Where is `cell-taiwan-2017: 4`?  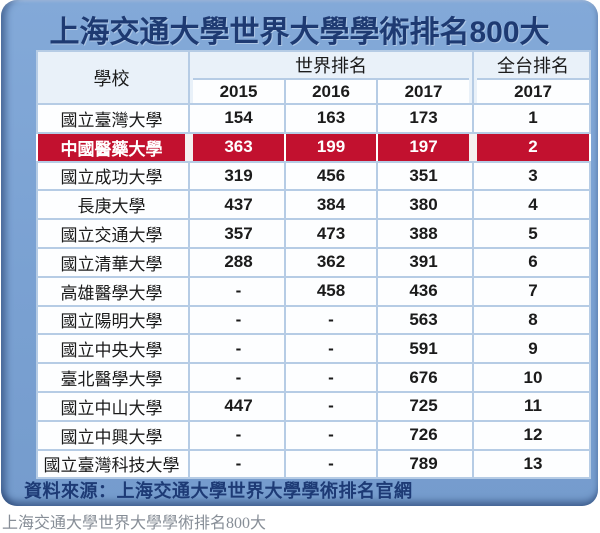
cell-taiwan-2017: 4 is located at coordinates (534, 205).